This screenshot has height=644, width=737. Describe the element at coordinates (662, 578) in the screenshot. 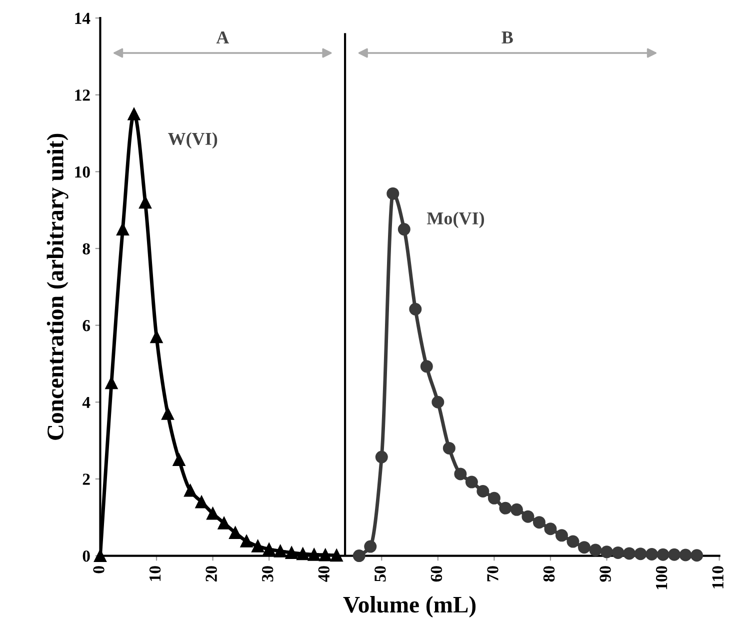

I see `x-tick-label: 100` at that location.